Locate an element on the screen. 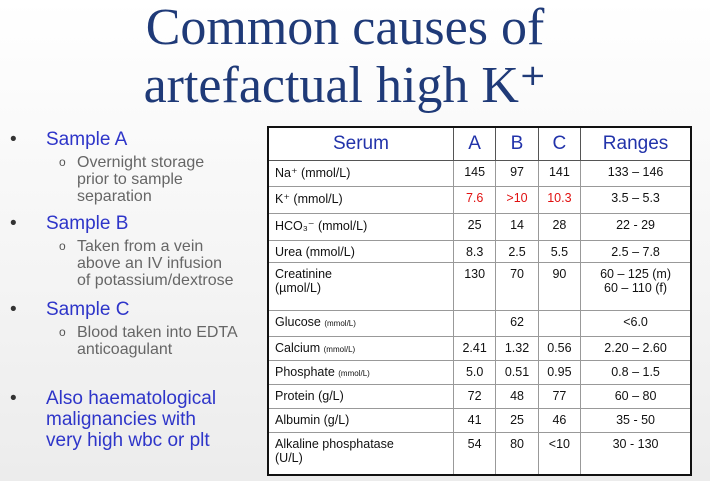  analyte-cell: Glucose (mmol/L) is located at coordinates (360, 323).